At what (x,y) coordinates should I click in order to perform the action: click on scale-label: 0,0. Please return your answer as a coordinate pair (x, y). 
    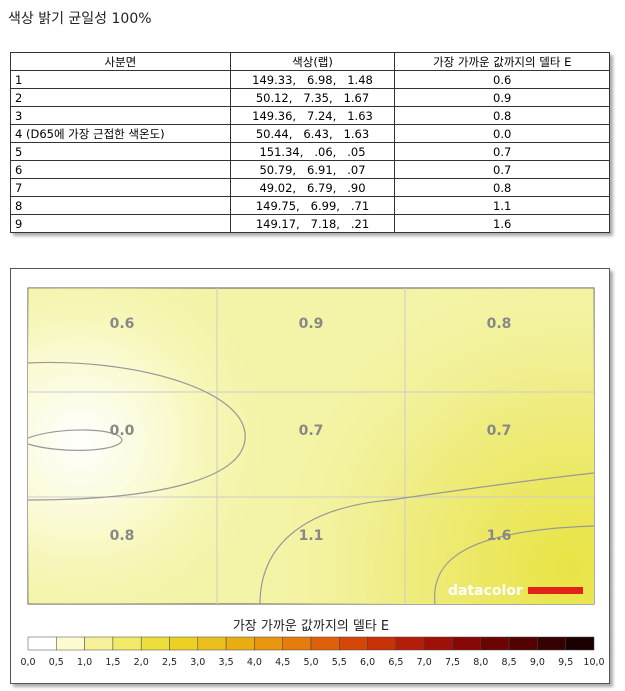
    Looking at the image, I should click on (27, 662).